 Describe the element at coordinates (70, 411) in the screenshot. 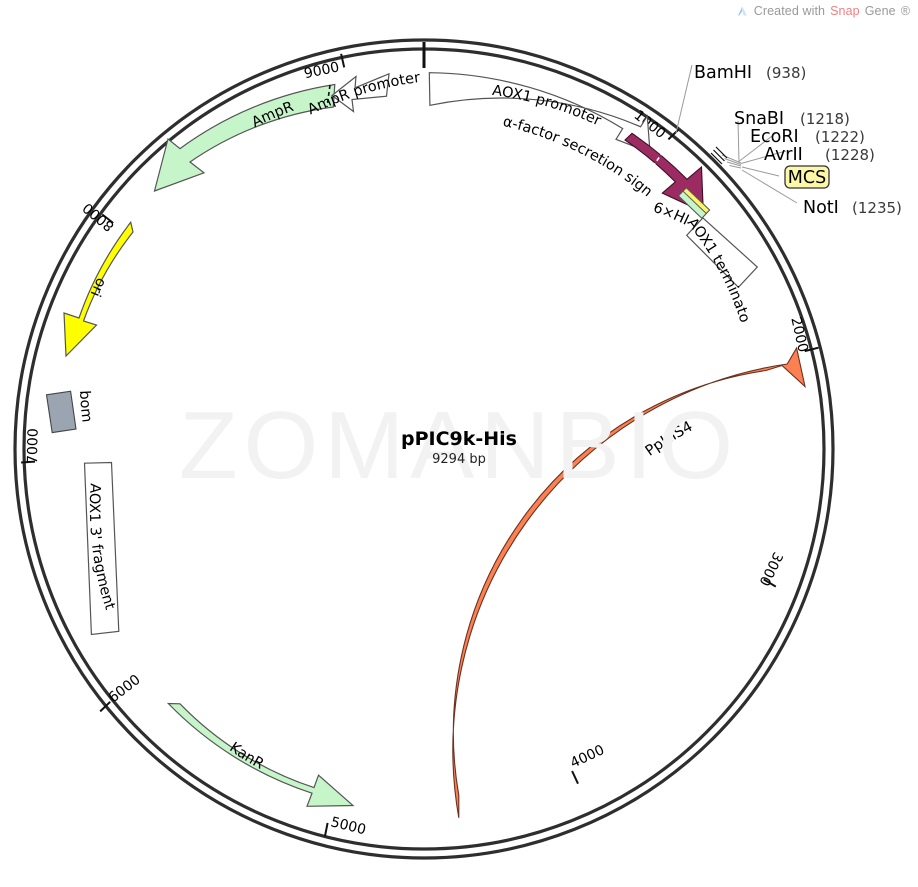

I see `feature-bom: bom` at that location.